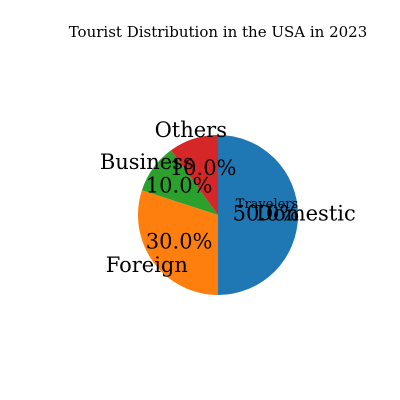  What do you see at coordinates (147, 265) in the screenshot?
I see `slice-label-foreign: Foreign` at bounding box center [147, 265].